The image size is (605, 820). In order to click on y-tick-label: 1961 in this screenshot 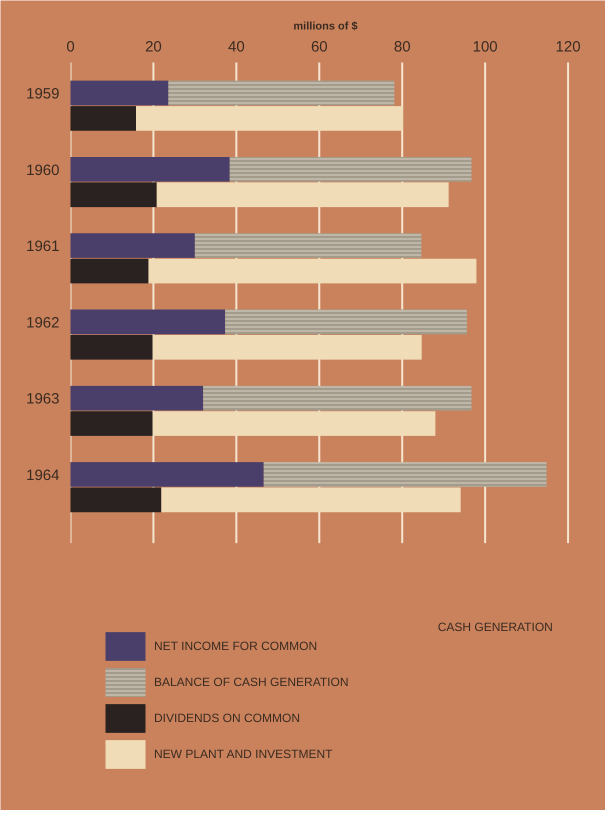, I will do `click(43, 247)`.